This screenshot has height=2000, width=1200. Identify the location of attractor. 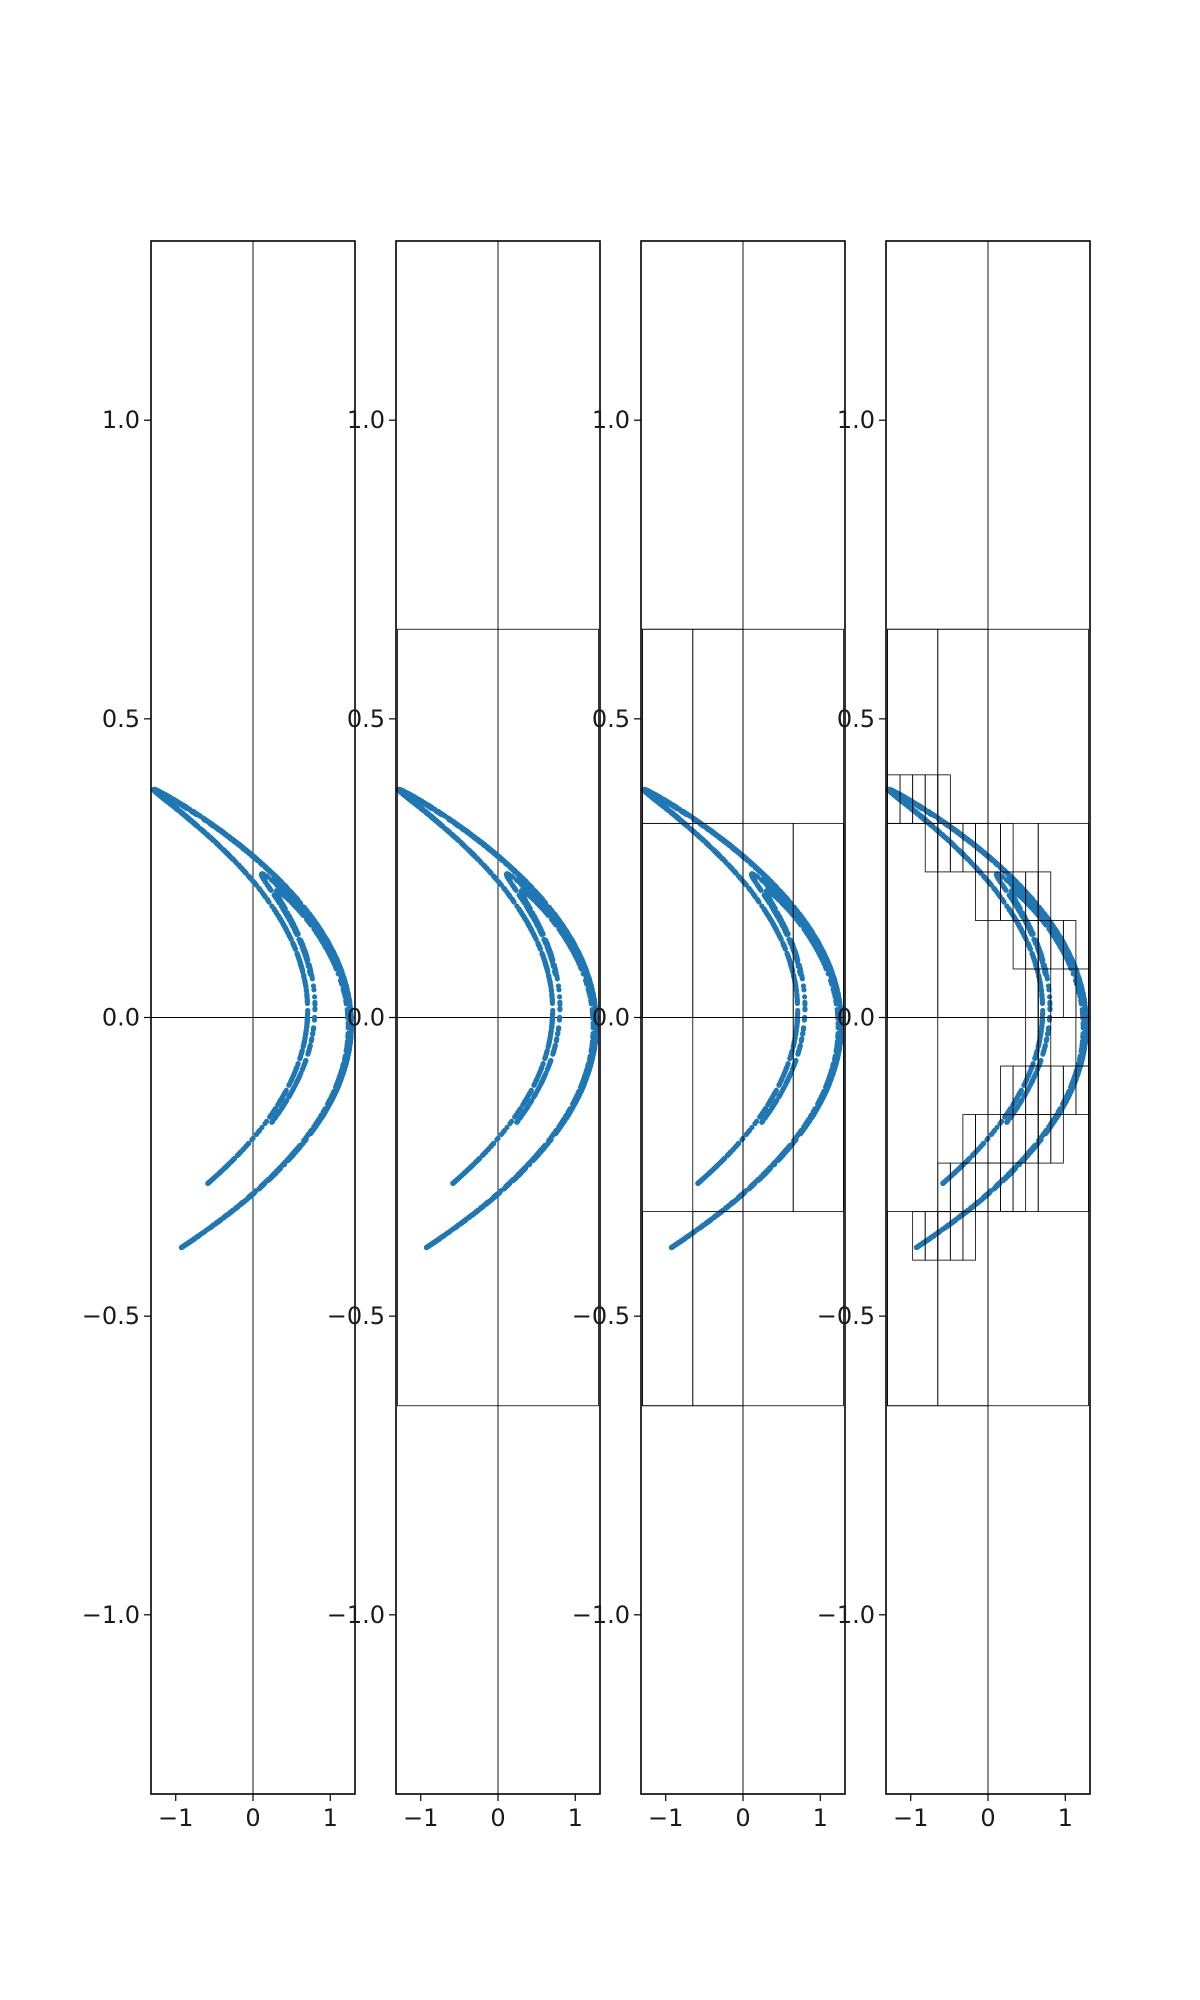
(252, 1018).